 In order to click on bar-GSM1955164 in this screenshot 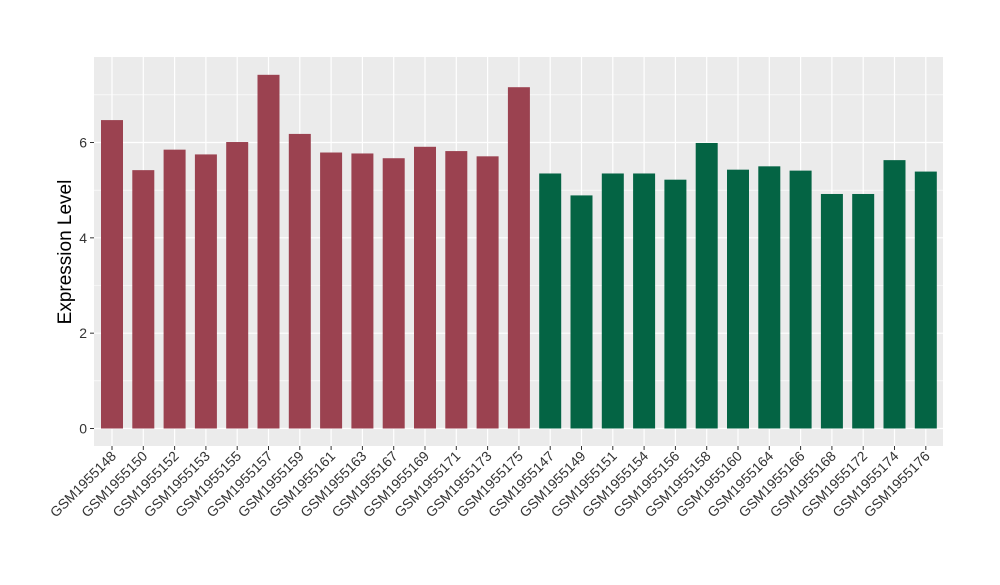, I will do `click(769, 297)`.